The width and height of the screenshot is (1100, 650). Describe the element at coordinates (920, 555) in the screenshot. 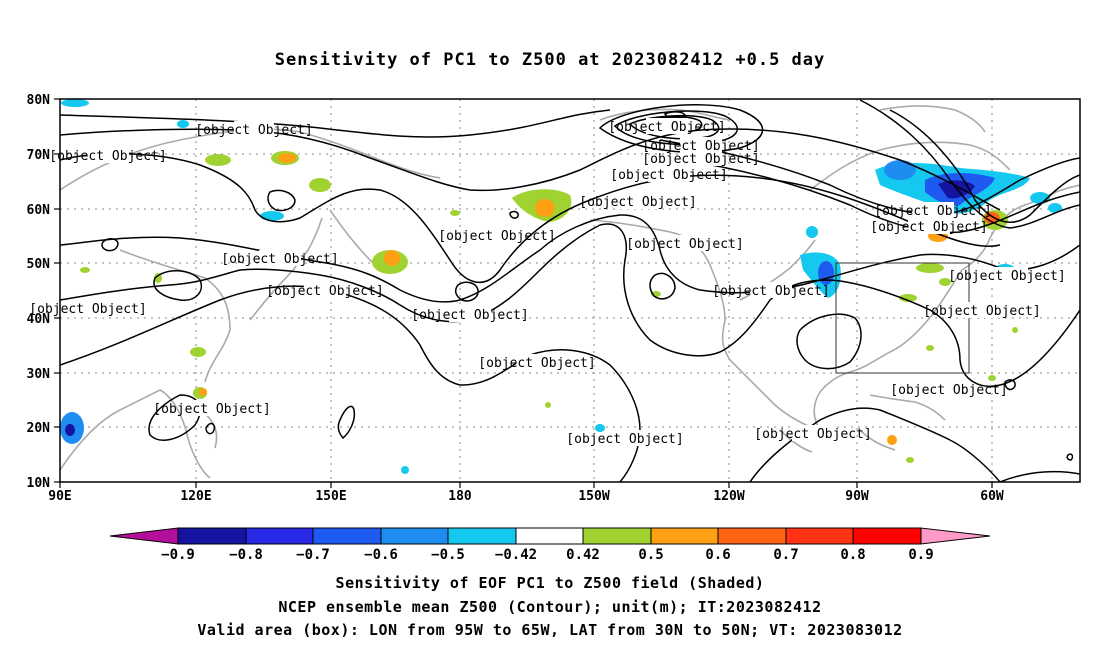

I see `colorbar-label: 0.9` at that location.